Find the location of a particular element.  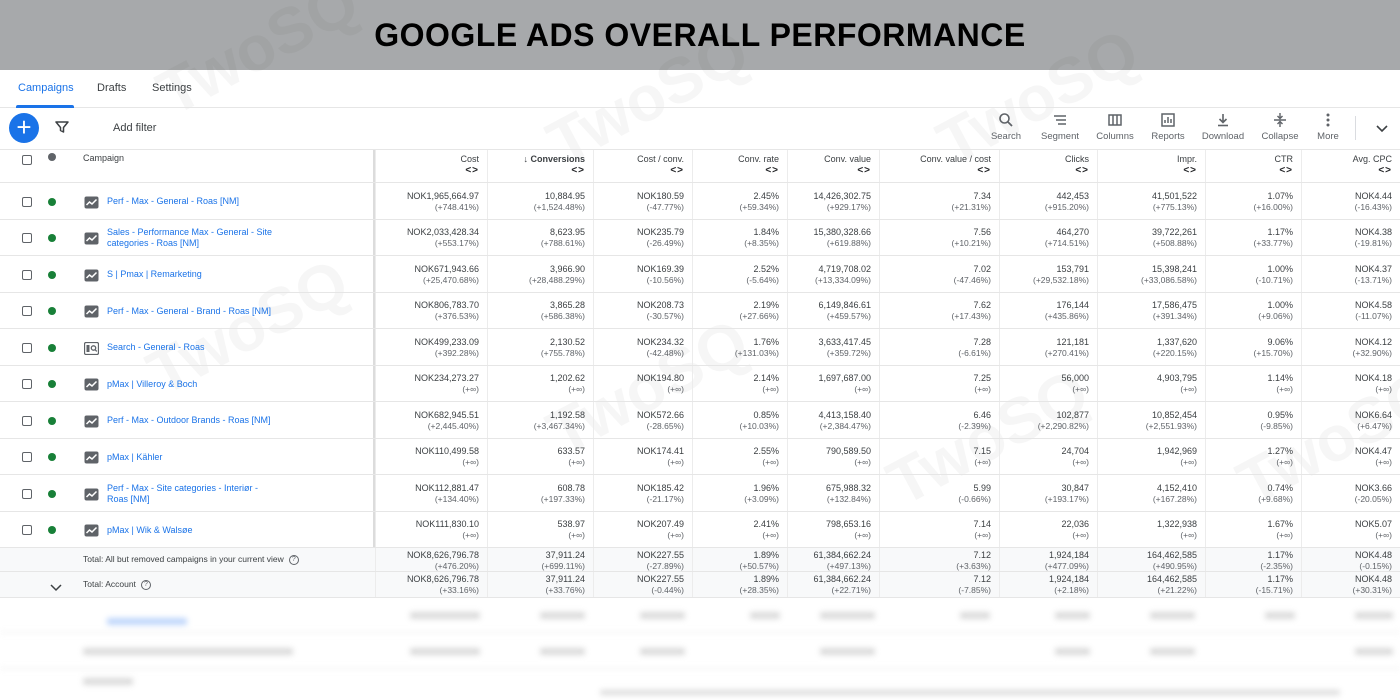

metric-value: NOK110,499.58 is located at coordinates (447, 451).